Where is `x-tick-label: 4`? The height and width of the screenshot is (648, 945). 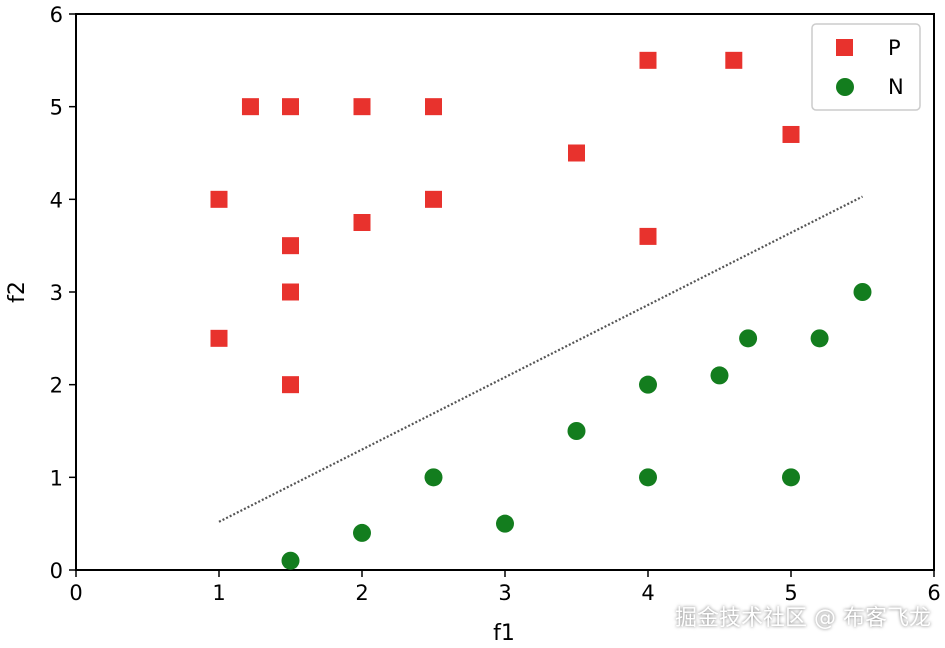 x-tick-label: 4 is located at coordinates (647, 593).